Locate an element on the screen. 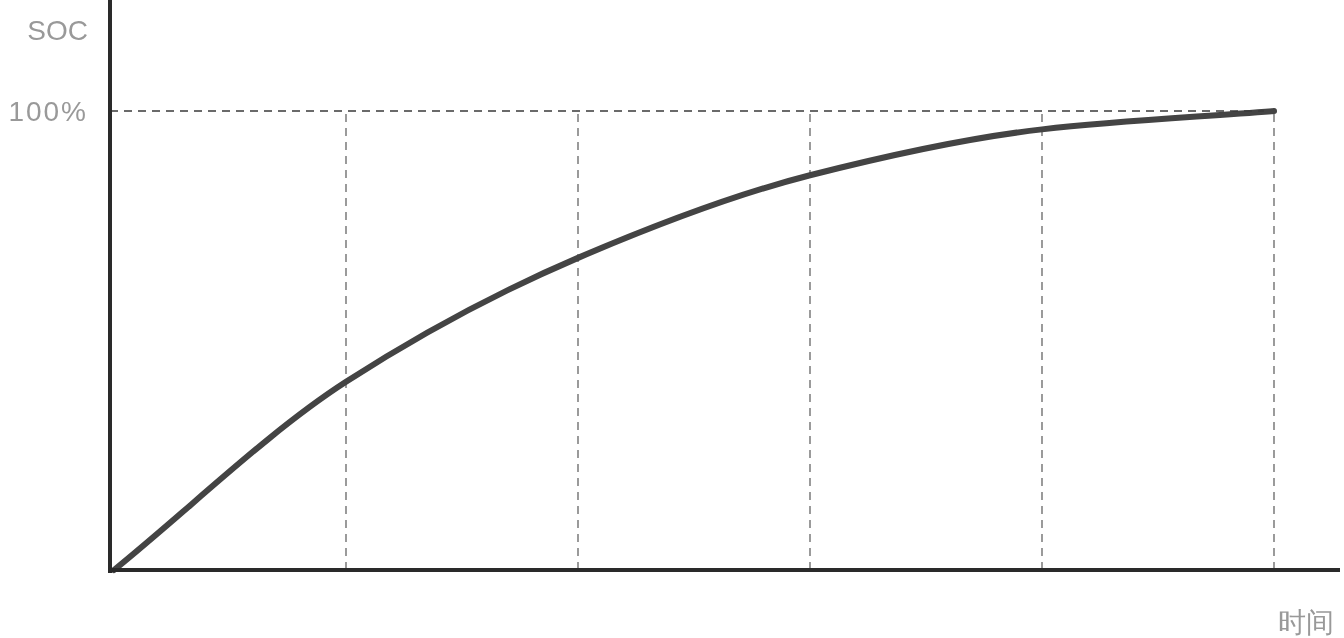 The height and width of the screenshot is (638, 1344). ref-line-label: 100% is located at coordinates (48, 111).